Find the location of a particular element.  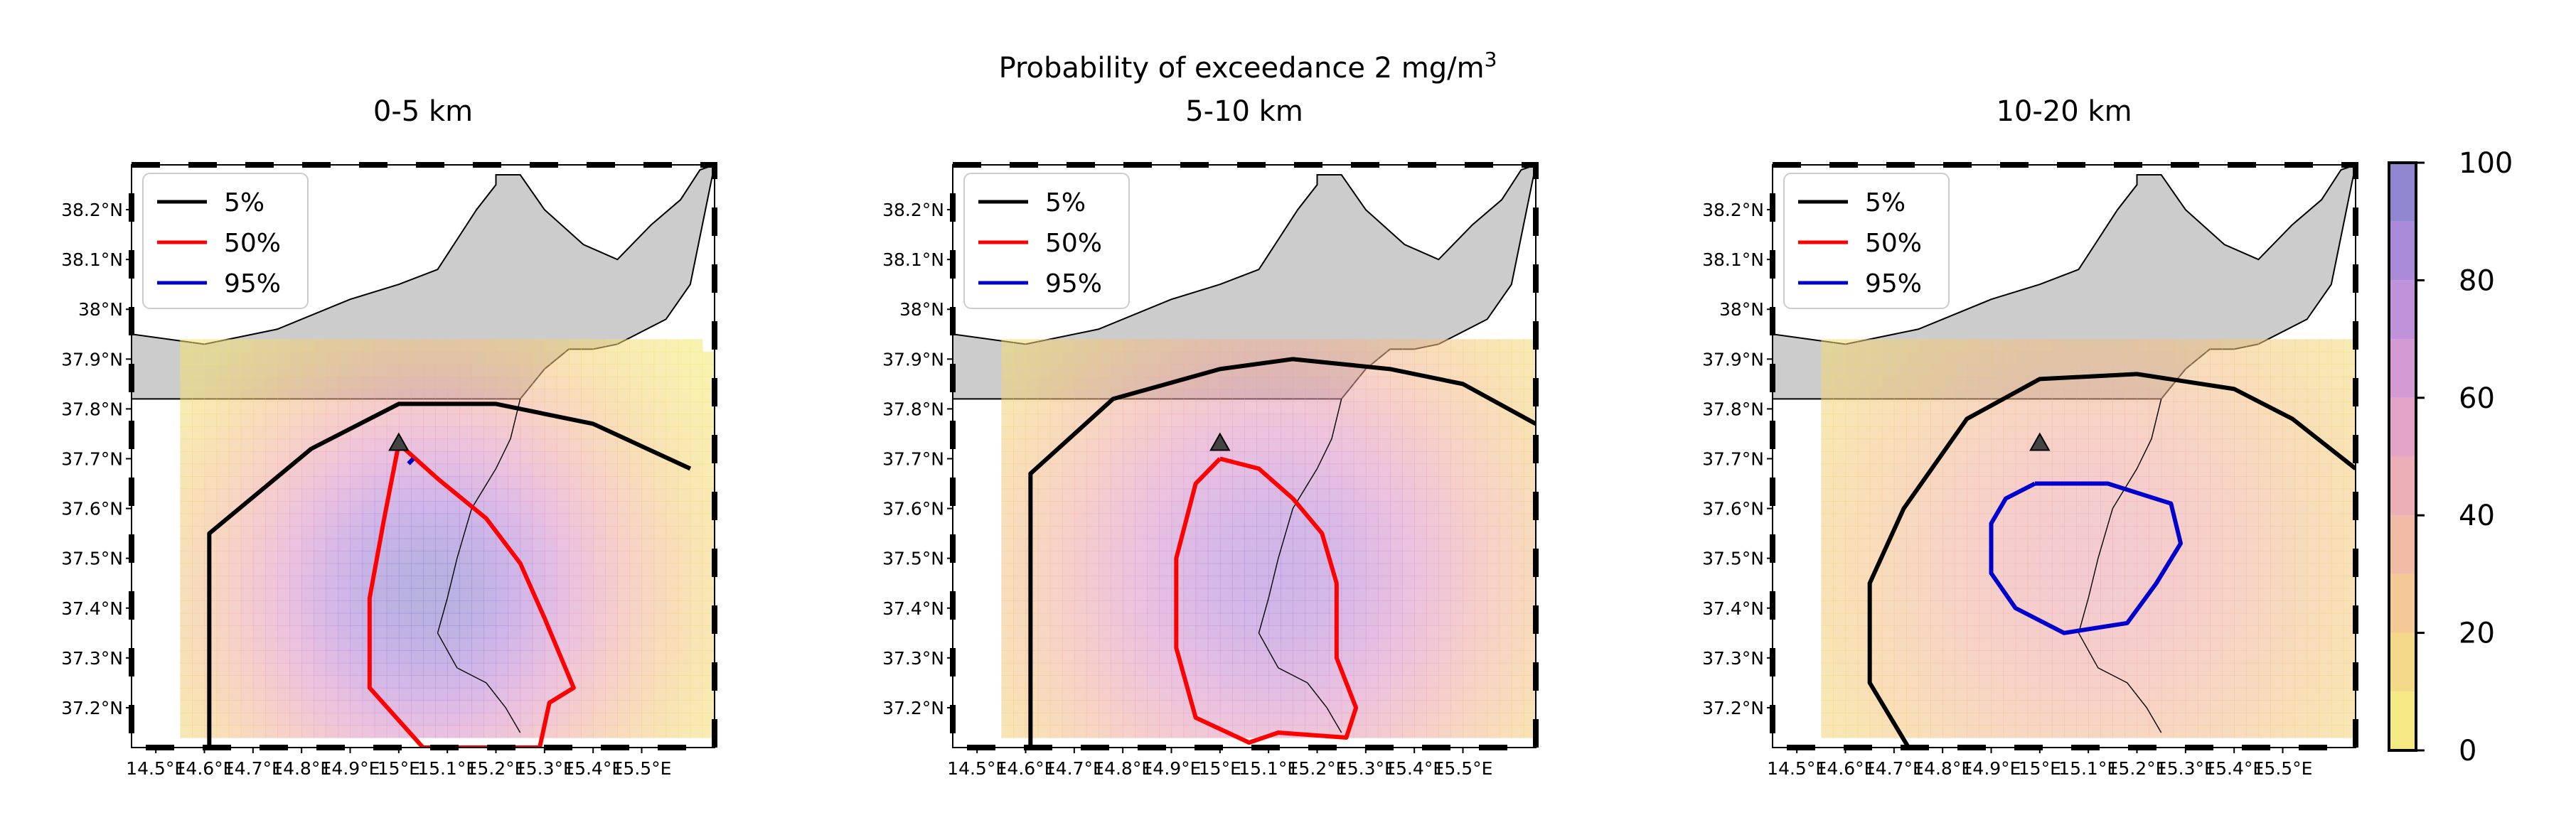

y-tick-label: 37.9°N is located at coordinates (913, 359).